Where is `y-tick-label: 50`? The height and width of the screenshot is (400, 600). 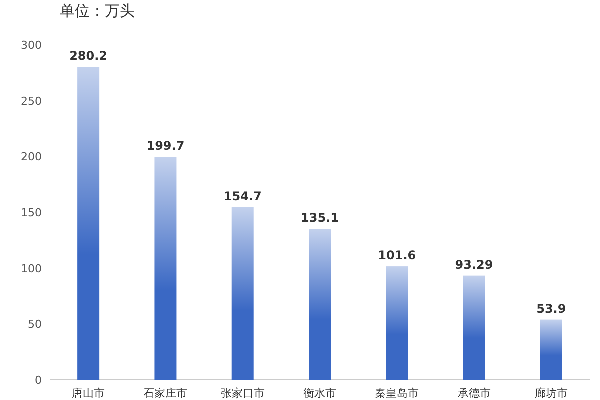
y-tick-label: 50 is located at coordinates (35, 325).